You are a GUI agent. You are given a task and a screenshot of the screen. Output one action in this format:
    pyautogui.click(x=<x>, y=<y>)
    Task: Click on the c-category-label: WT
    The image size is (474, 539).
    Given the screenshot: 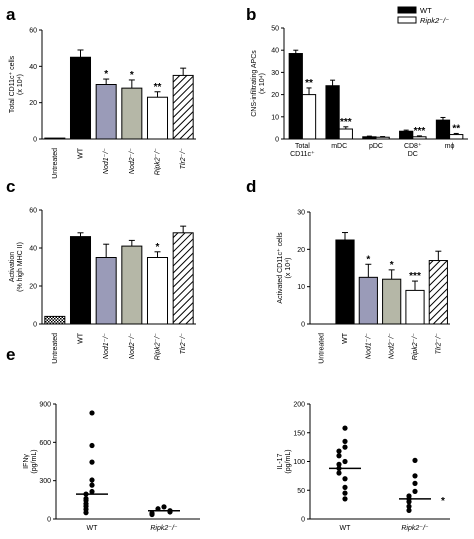 What is the action you would take?
    pyautogui.click(x=81, y=338)
    